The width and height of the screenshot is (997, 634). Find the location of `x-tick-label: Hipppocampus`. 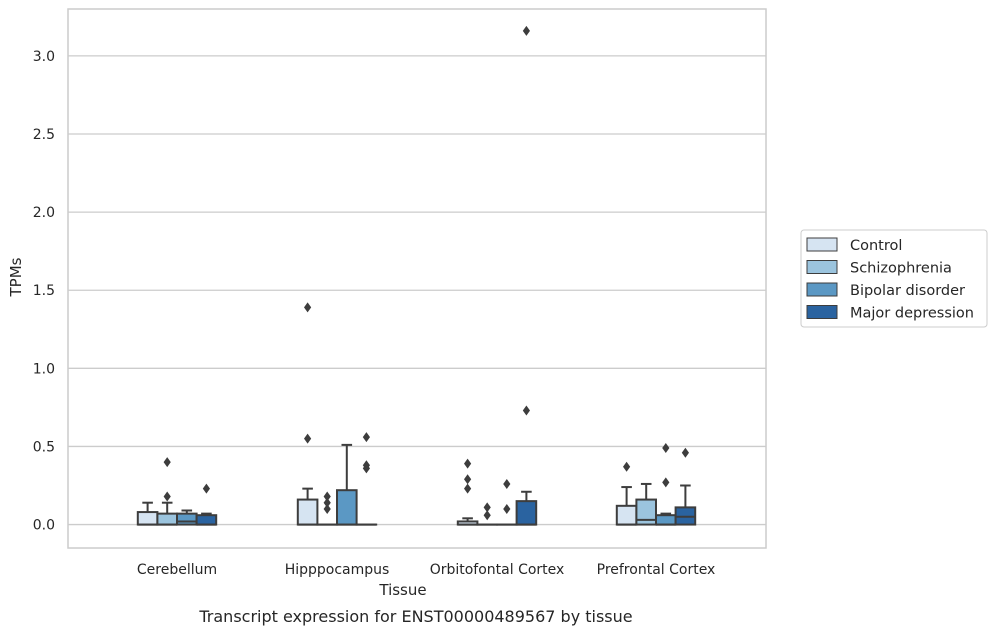

x-tick-label: Hipppocampus is located at coordinates (337, 570).